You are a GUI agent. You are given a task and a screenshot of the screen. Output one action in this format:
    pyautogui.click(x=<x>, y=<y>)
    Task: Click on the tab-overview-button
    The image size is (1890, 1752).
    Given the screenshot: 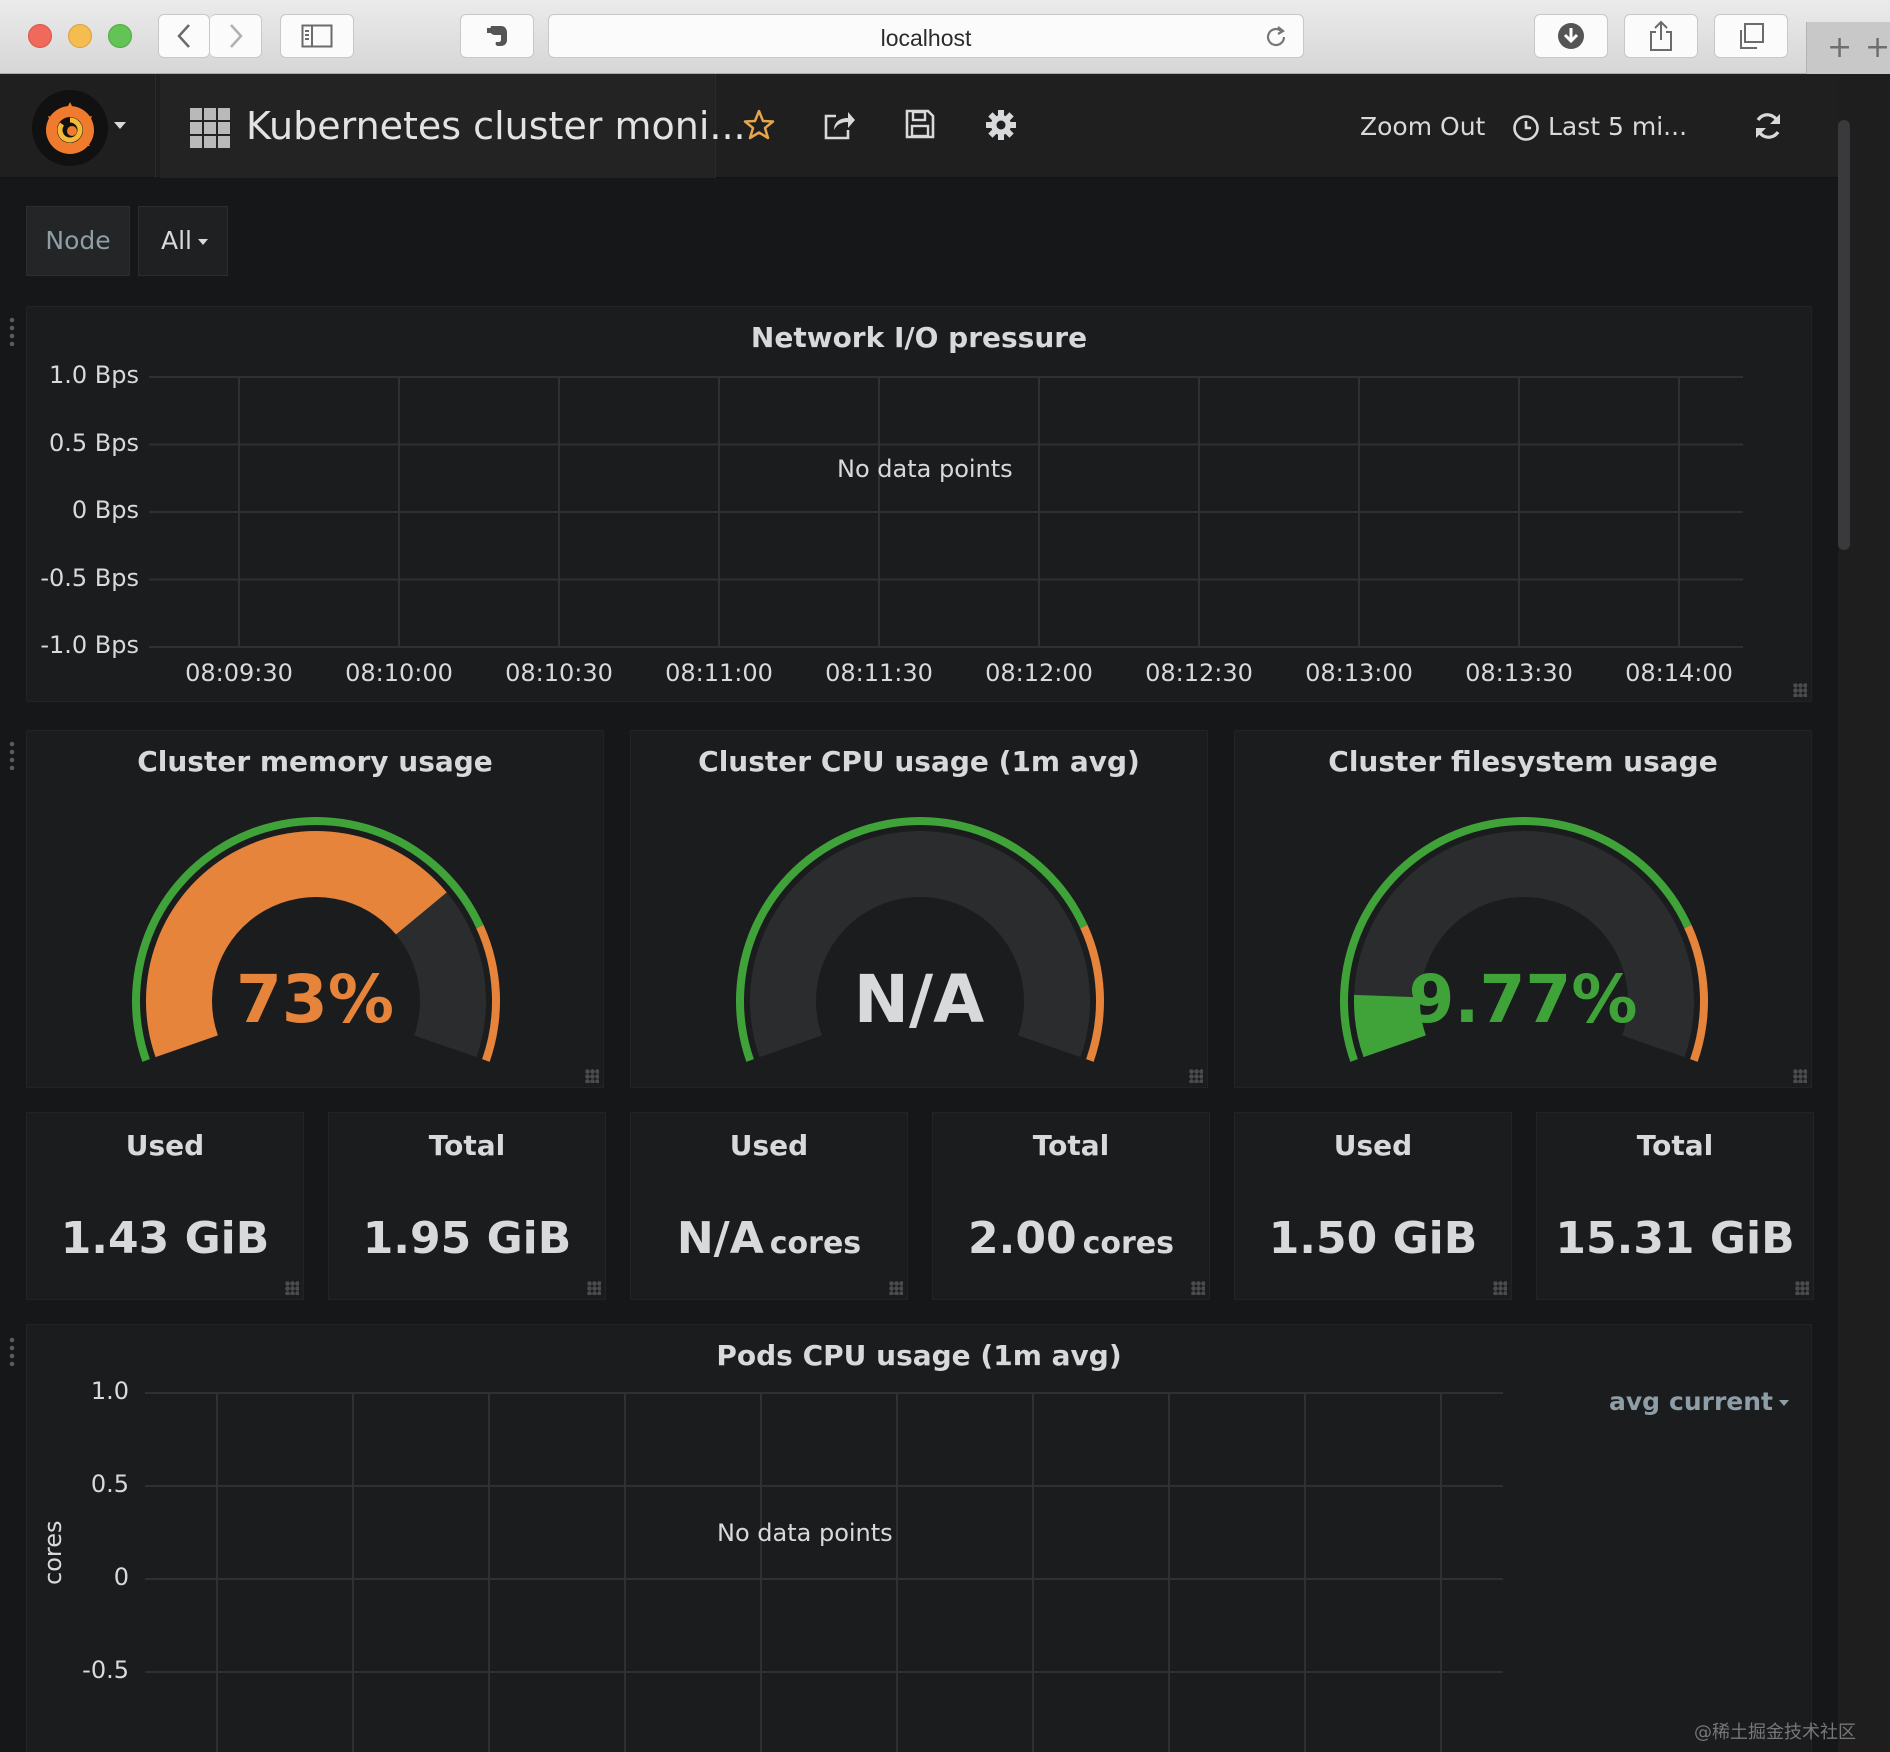 What is the action you would take?
    pyautogui.click(x=1751, y=36)
    